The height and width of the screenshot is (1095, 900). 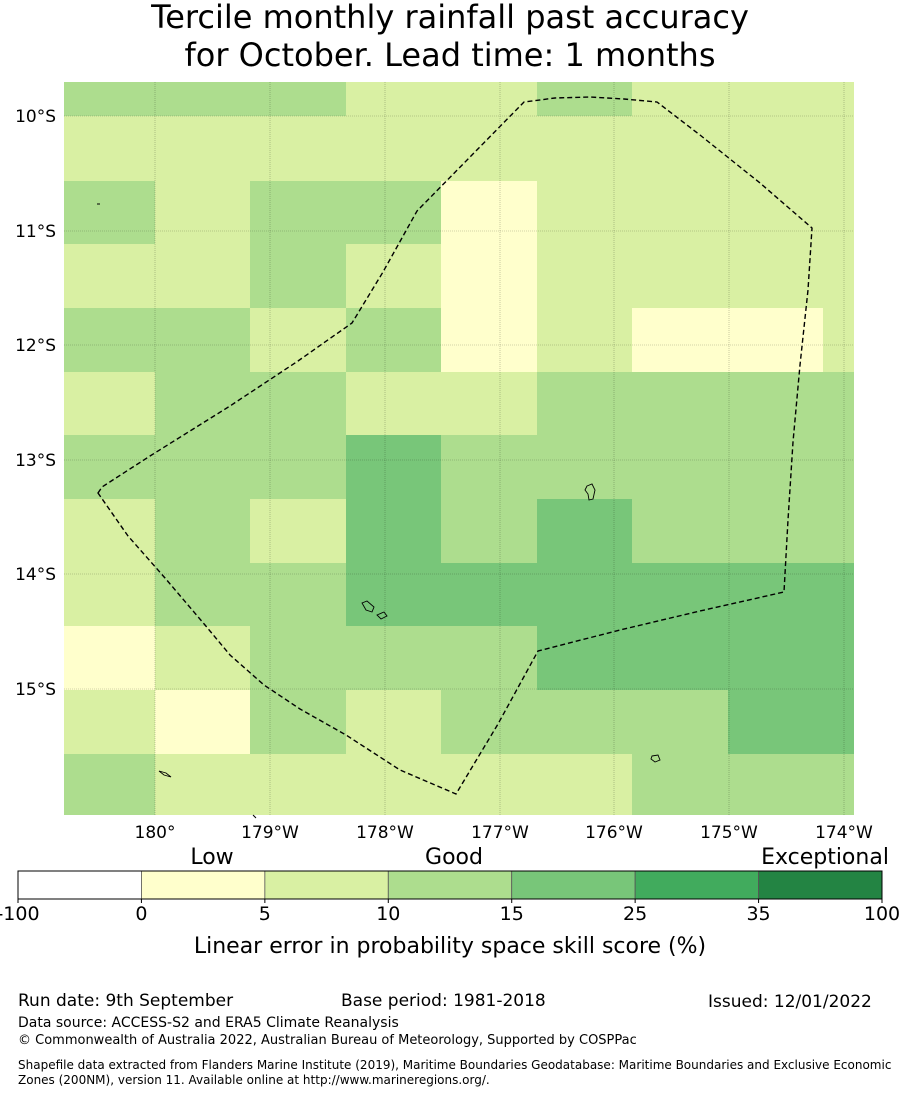 What do you see at coordinates (20, 914) in the screenshot?
I see `colorbar-tick-label: -100` at bounding box center [20, 914].